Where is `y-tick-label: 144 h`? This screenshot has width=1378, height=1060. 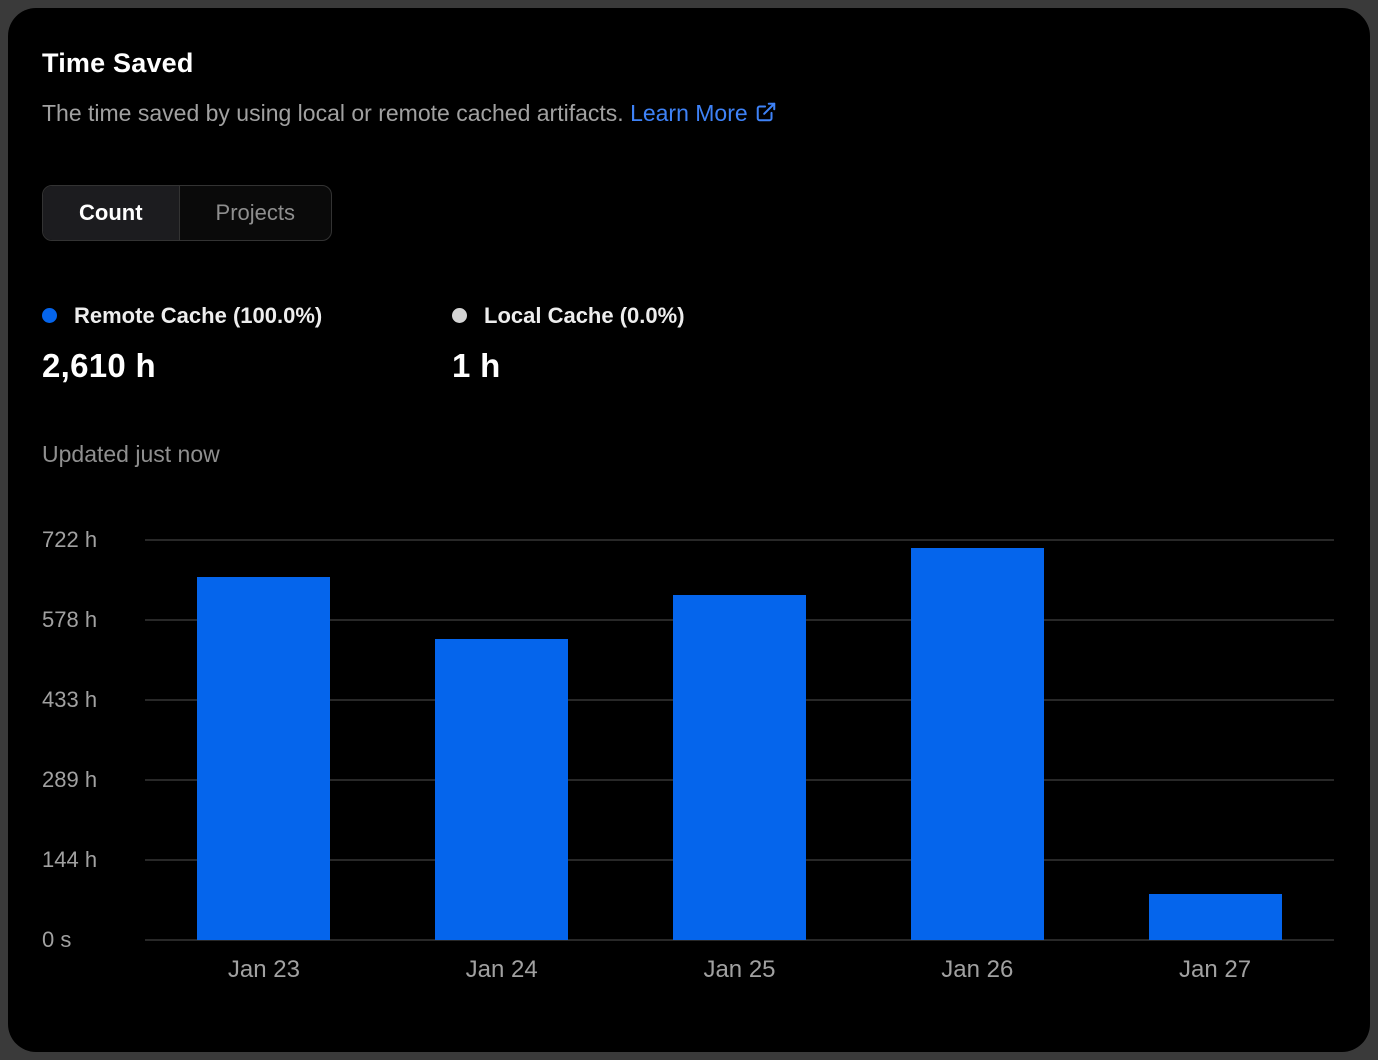
y-tick-label: 144 h is located at coordinates (70, 860).